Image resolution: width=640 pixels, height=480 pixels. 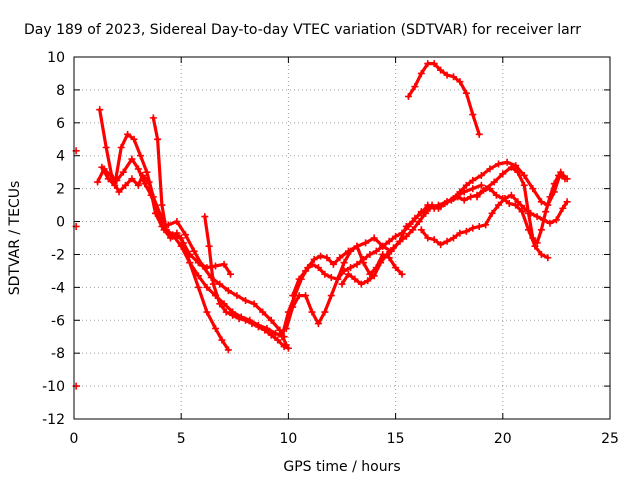 What do you see at coordinates (503, 439) in the screenshot?
I see `x-tick-label: 20` at bounding box center [503, 439].